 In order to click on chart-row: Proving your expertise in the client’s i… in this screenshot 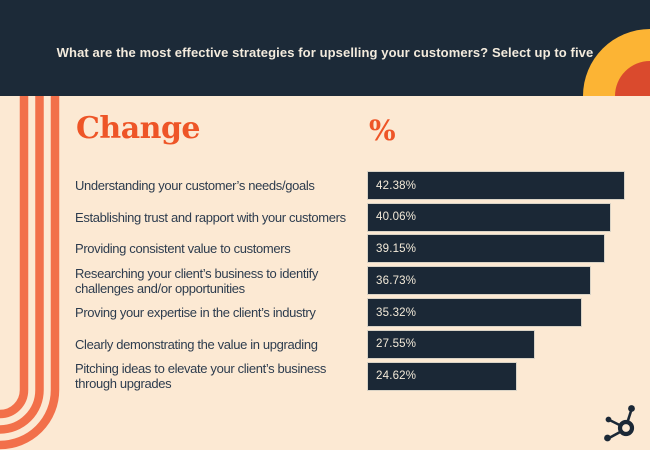, I will do `click(355, 312)`.